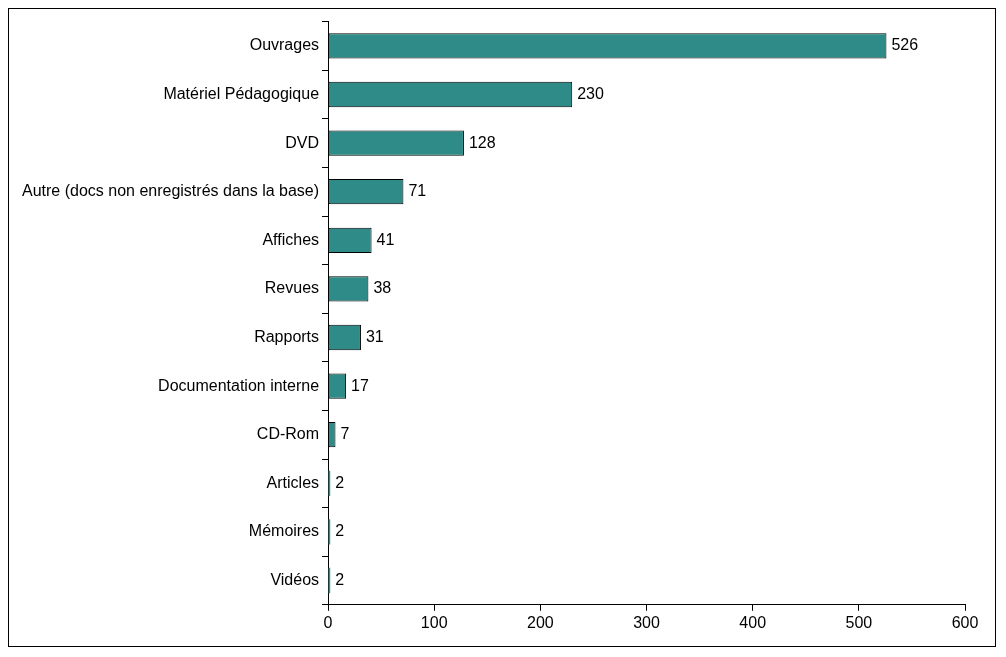 This screenshot has height=657, width=1006. Describe the element at coordinates (284, 531) in the screenshot. I see `y-tick-label: Mémoires` at that location.